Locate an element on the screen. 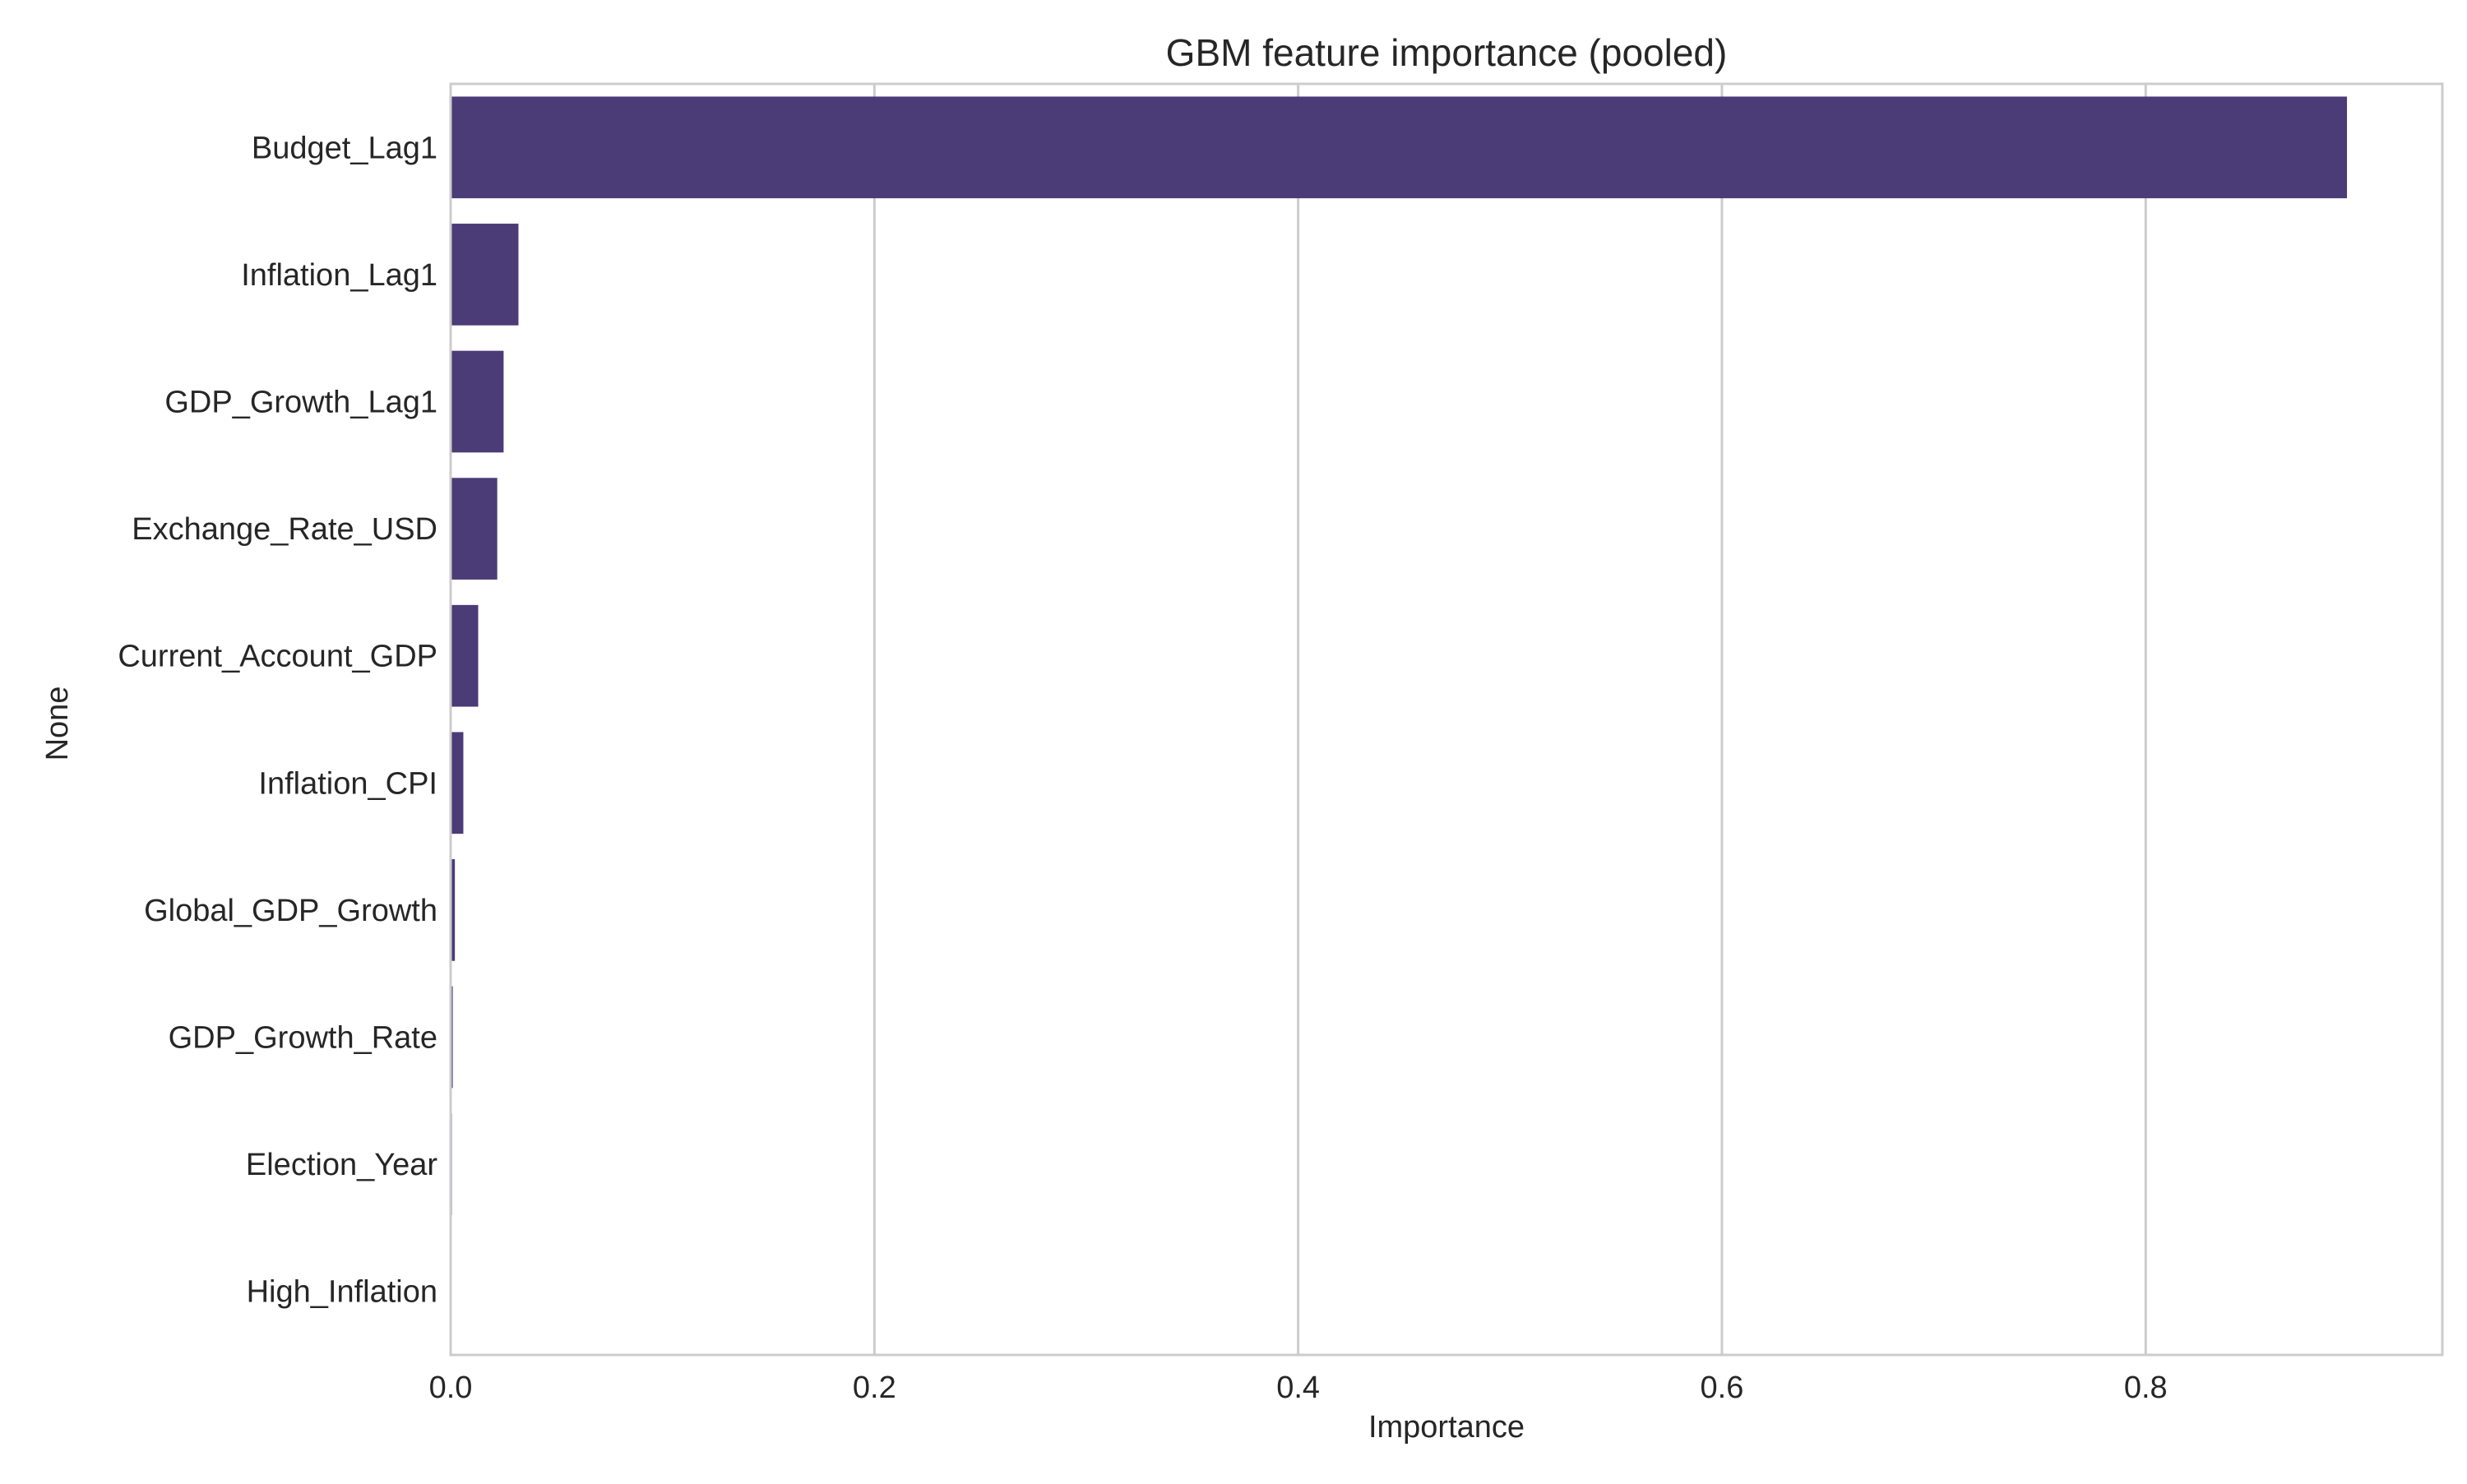 The width and height of the screenshot is (2467, 1484). y-tick-label: GDP_Growth_Rate is located at coordinates (303, 1038).